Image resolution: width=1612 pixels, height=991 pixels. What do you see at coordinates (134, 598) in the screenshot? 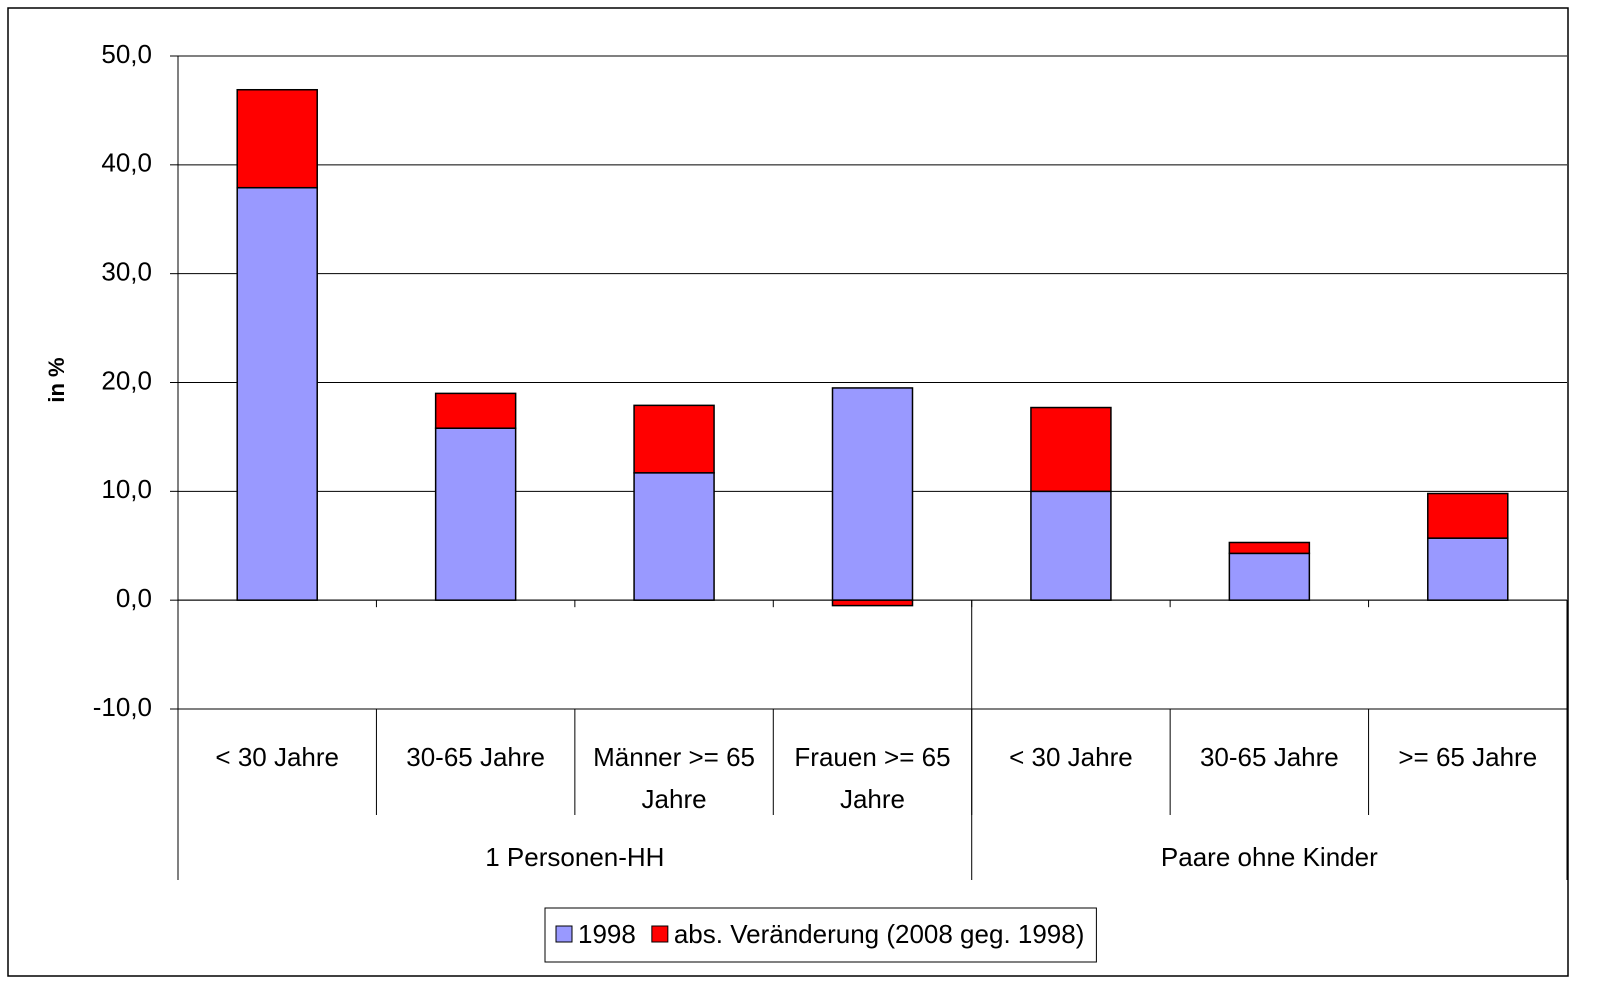
I see `y-tick-label: 0,0` at bounding box center [134, 598].